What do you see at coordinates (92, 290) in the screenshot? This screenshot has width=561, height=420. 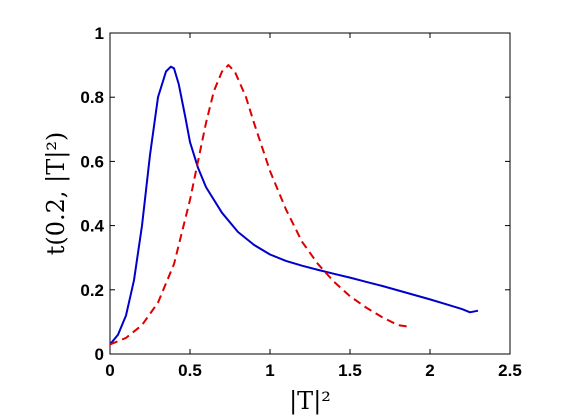 I see `y-tick-label: 0.2` at bounding box center [92, 290].